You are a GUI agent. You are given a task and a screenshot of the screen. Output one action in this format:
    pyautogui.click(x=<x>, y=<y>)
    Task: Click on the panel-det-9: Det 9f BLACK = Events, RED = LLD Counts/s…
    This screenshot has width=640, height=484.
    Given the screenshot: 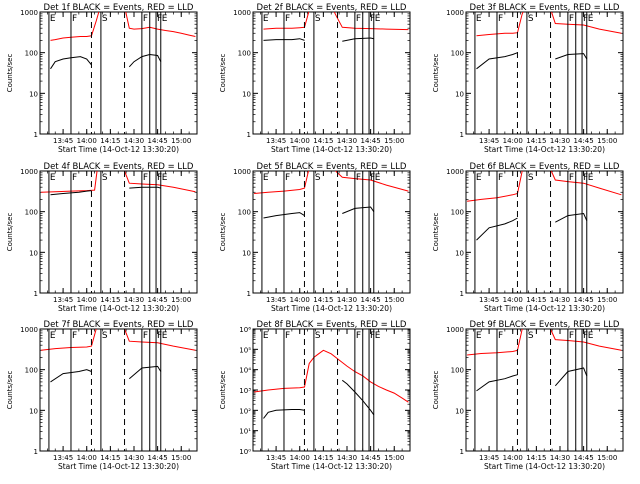 What is the action you would take?
    pyautogui.click(x=528, y=395)
    